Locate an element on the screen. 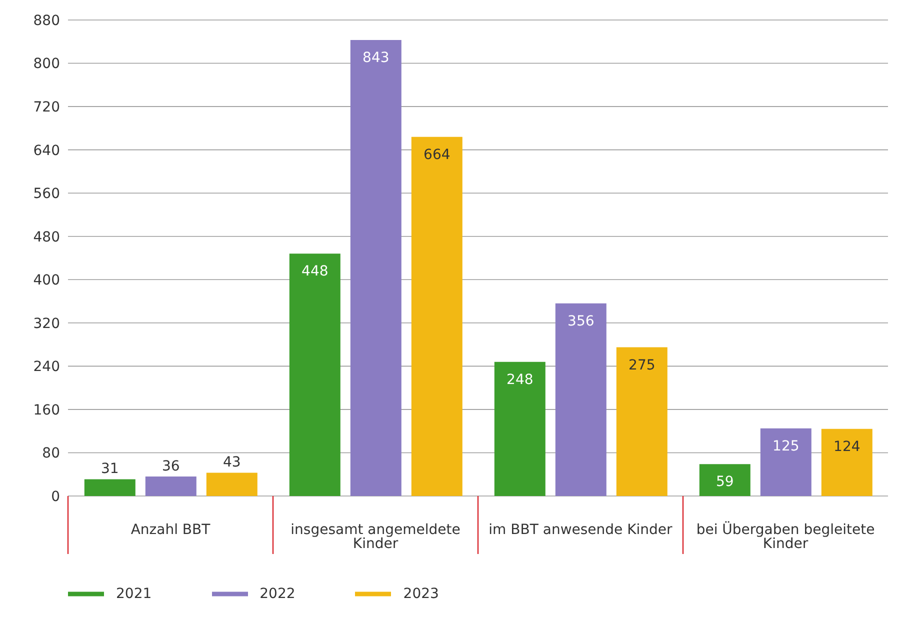 The image size is (904, 632). data-label: 125 is located at coordinates (786, 446).